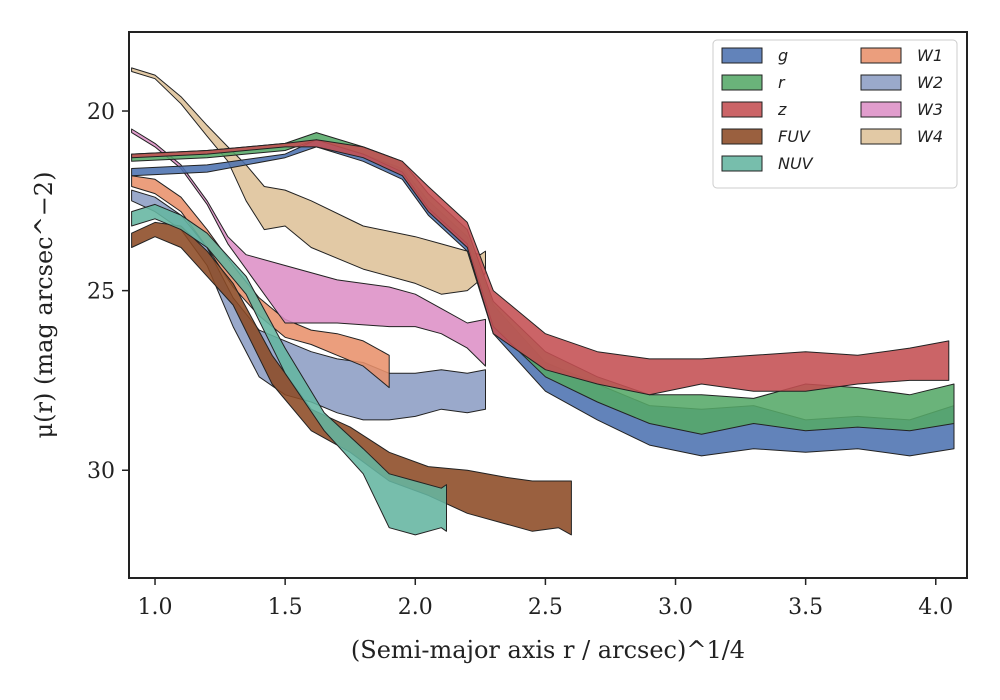  What do you see at coordinates (881, 136) in the screenshot?
I see `legend-swatch-w4` at bounding box center [881, 136].